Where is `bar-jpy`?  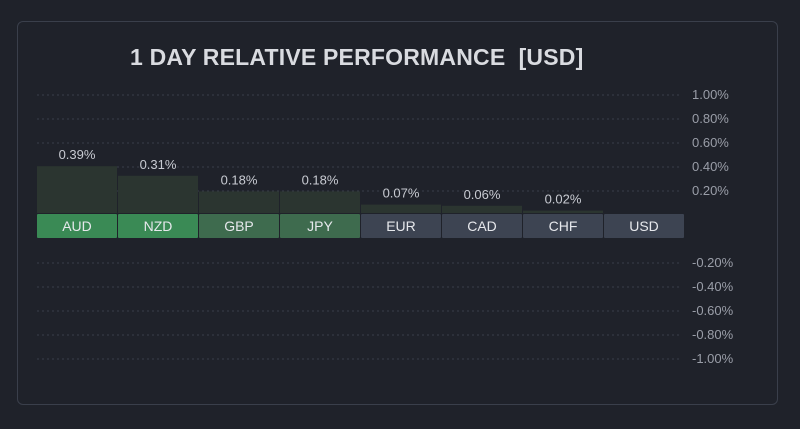 bar-jpy is located at coordinates (320, 202).